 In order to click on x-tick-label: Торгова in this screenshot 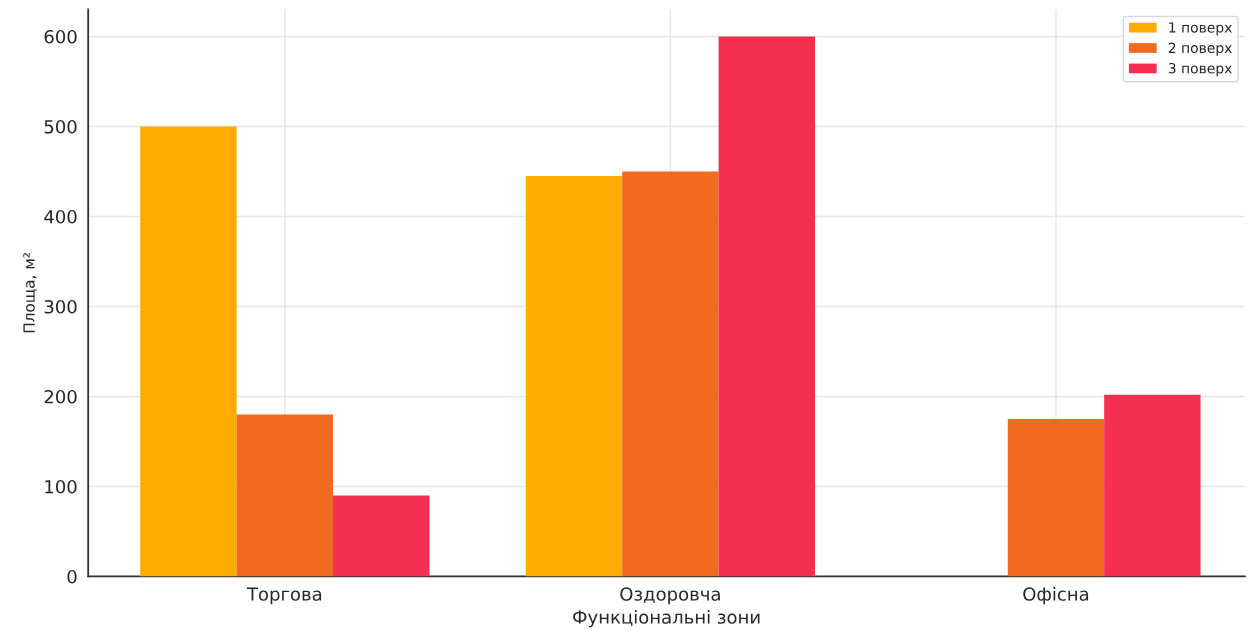, I will do `click(284, 596)`.